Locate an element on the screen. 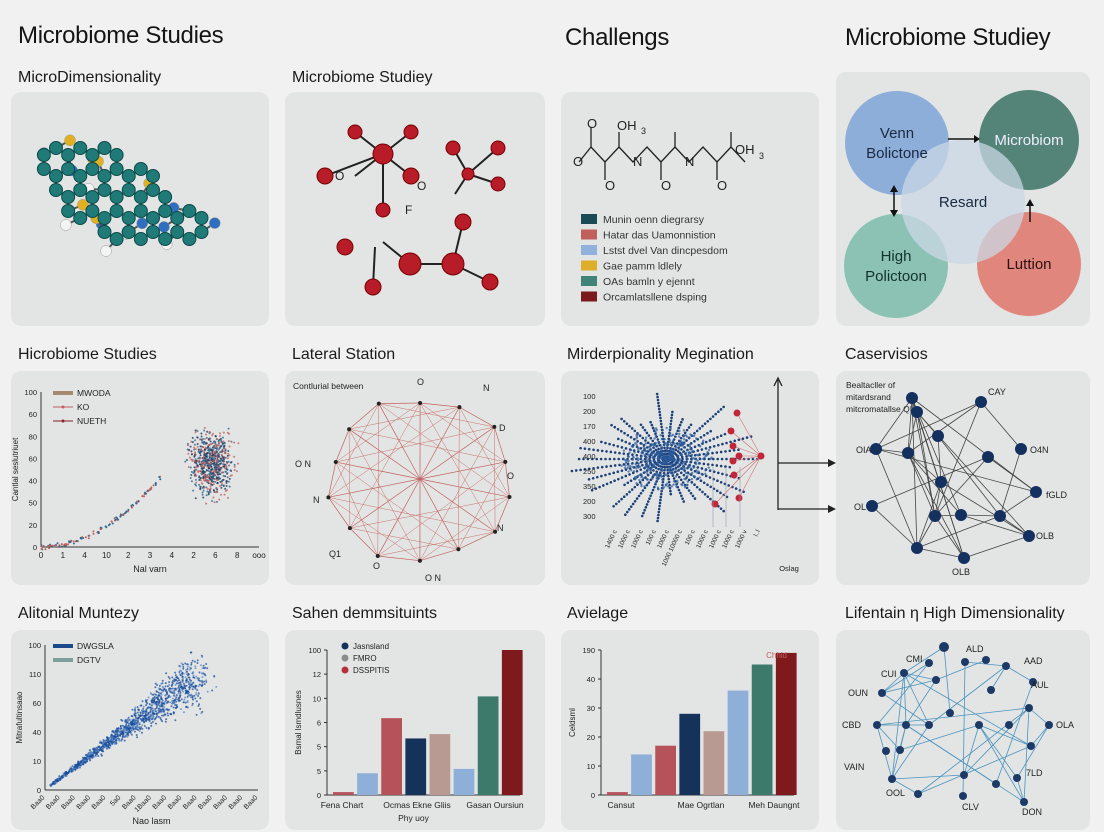 This screenshot has width=1104, height=832. x-tick-label: 3 is located at coordinates (150, 555).